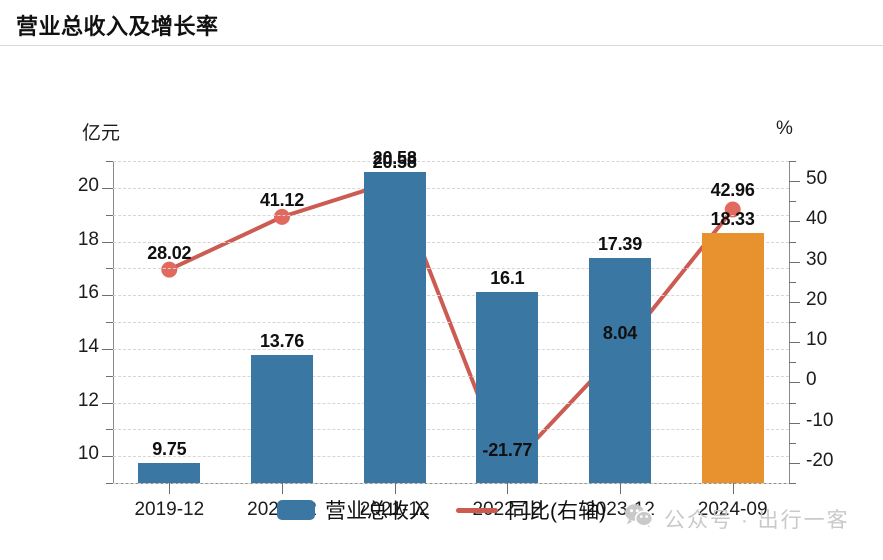 The height and width of the screenshot is (560, 883). I want to click on right-axis-unit: %, so click(784, 128).